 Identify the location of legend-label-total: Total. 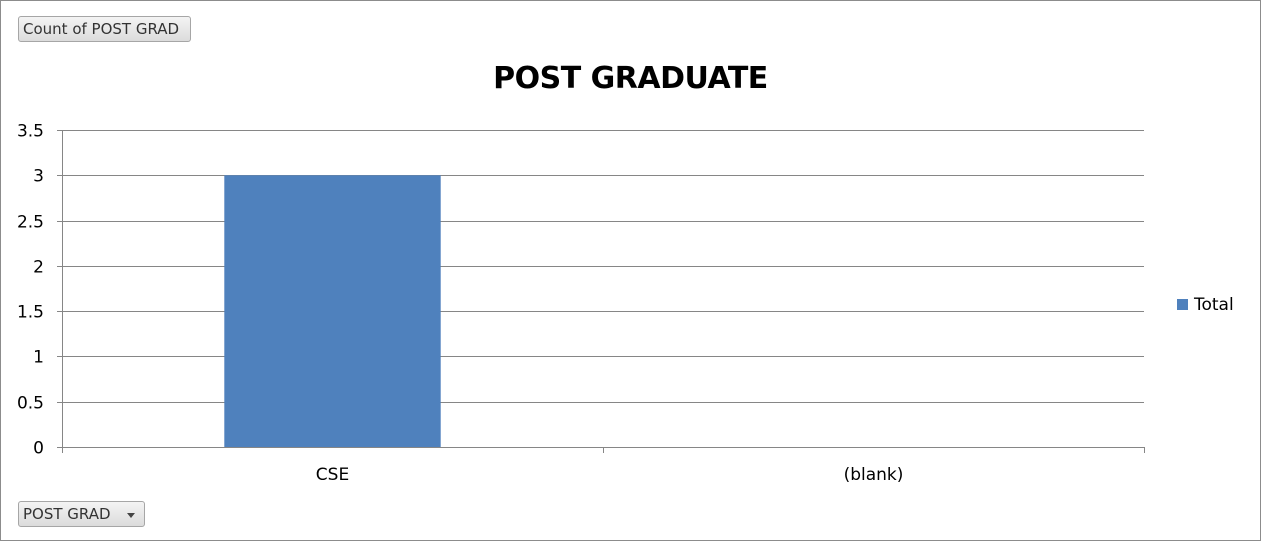
(1214, 305).